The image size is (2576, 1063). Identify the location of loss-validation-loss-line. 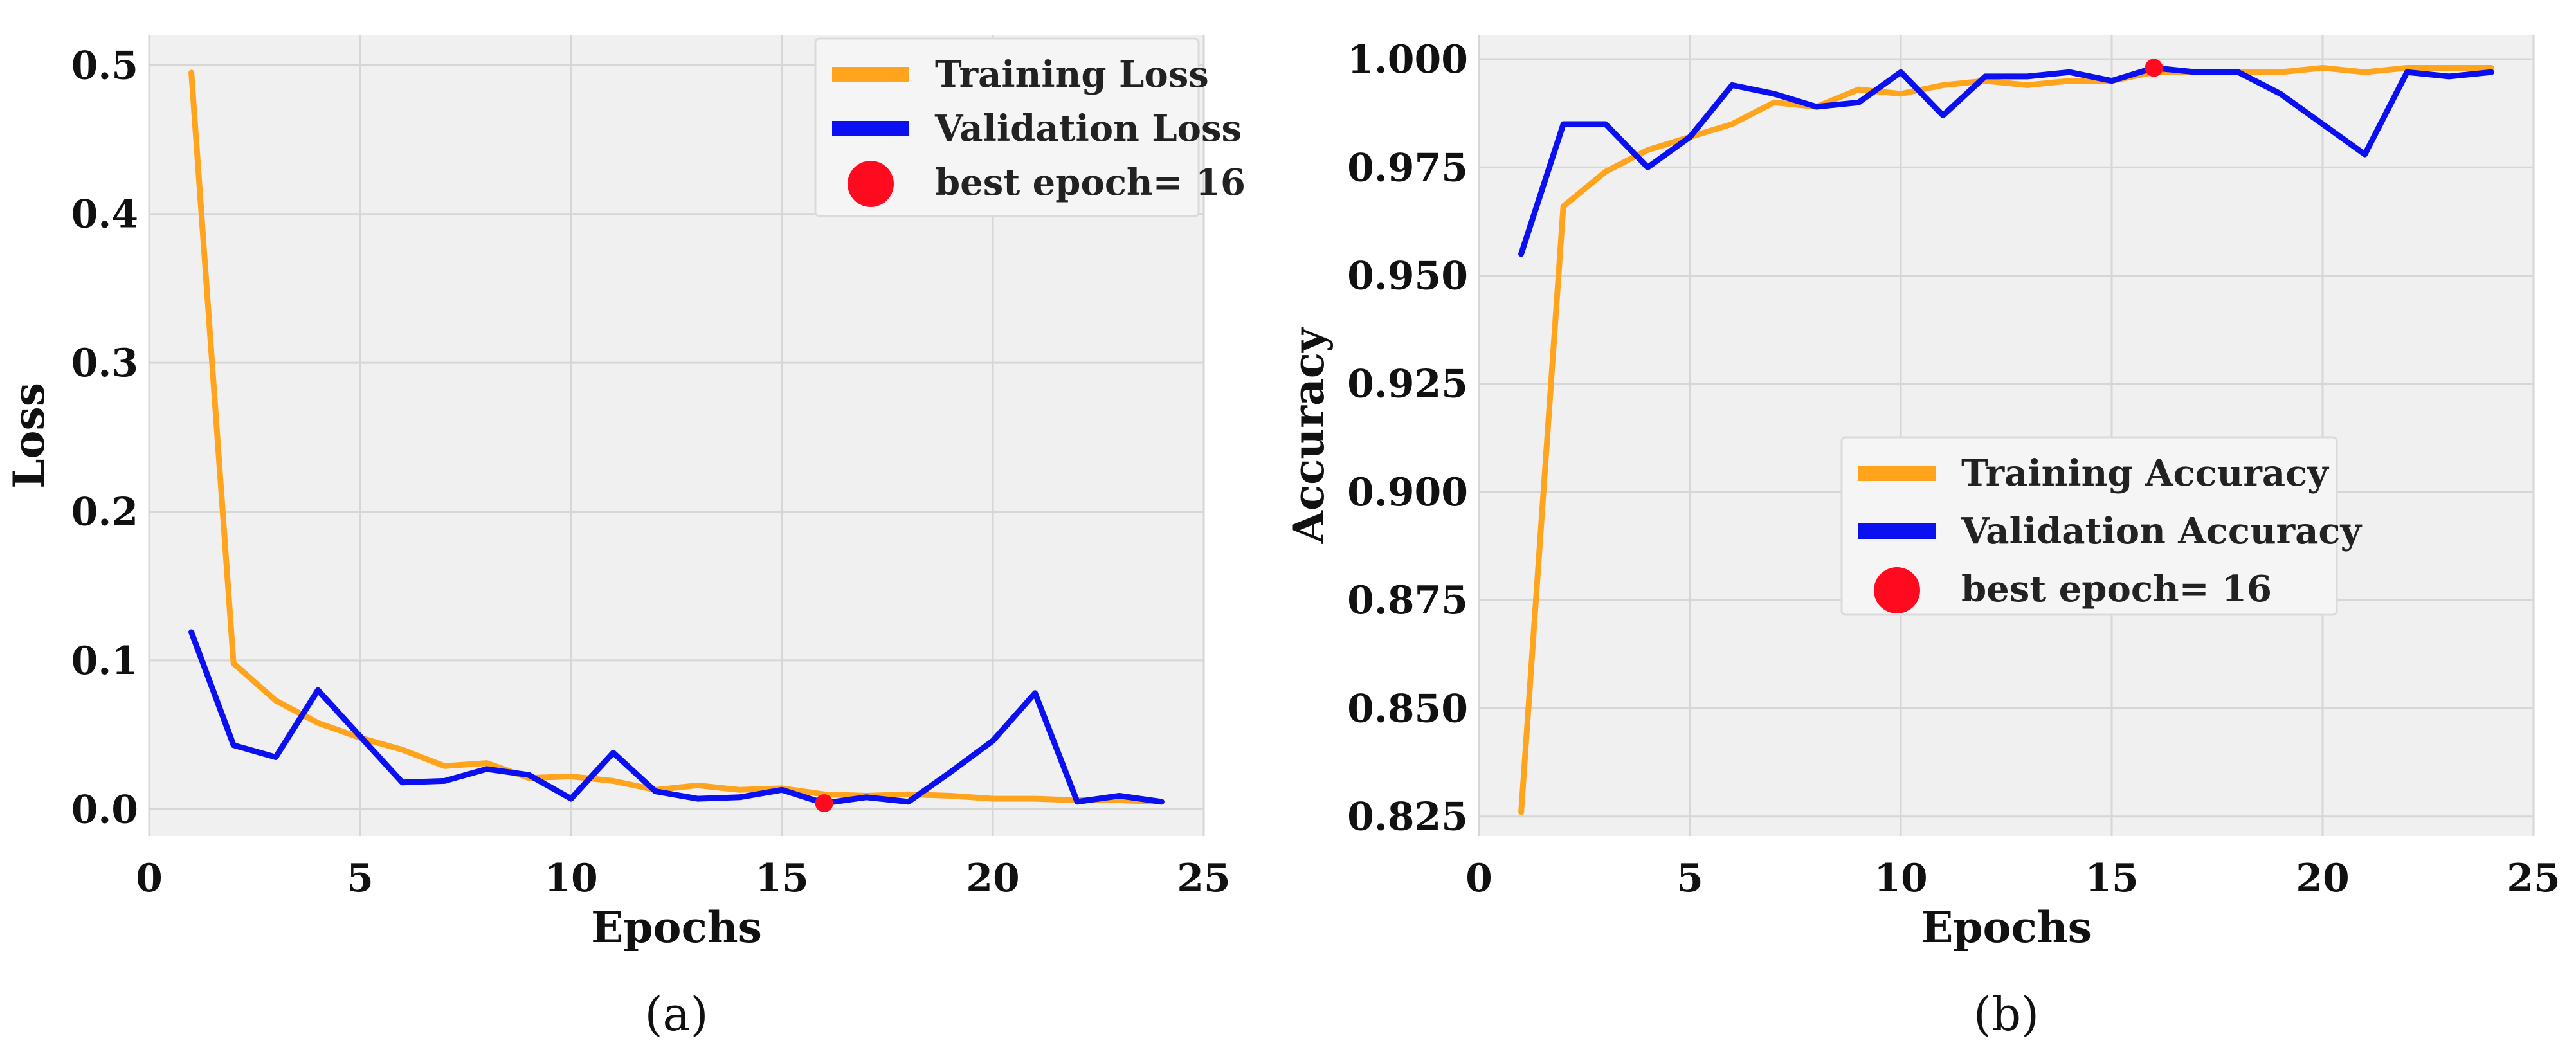
(676, 717).